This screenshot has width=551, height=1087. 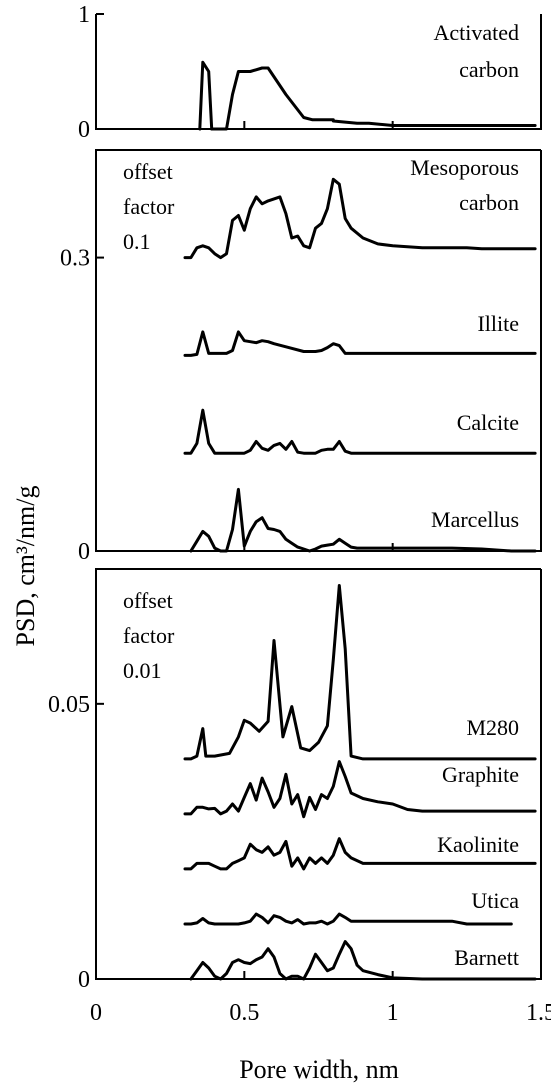 What do you see at coordinates (367, 95) in the screenshot?
I see `series-line-activated-carbon` at bounding box center [367, 95].